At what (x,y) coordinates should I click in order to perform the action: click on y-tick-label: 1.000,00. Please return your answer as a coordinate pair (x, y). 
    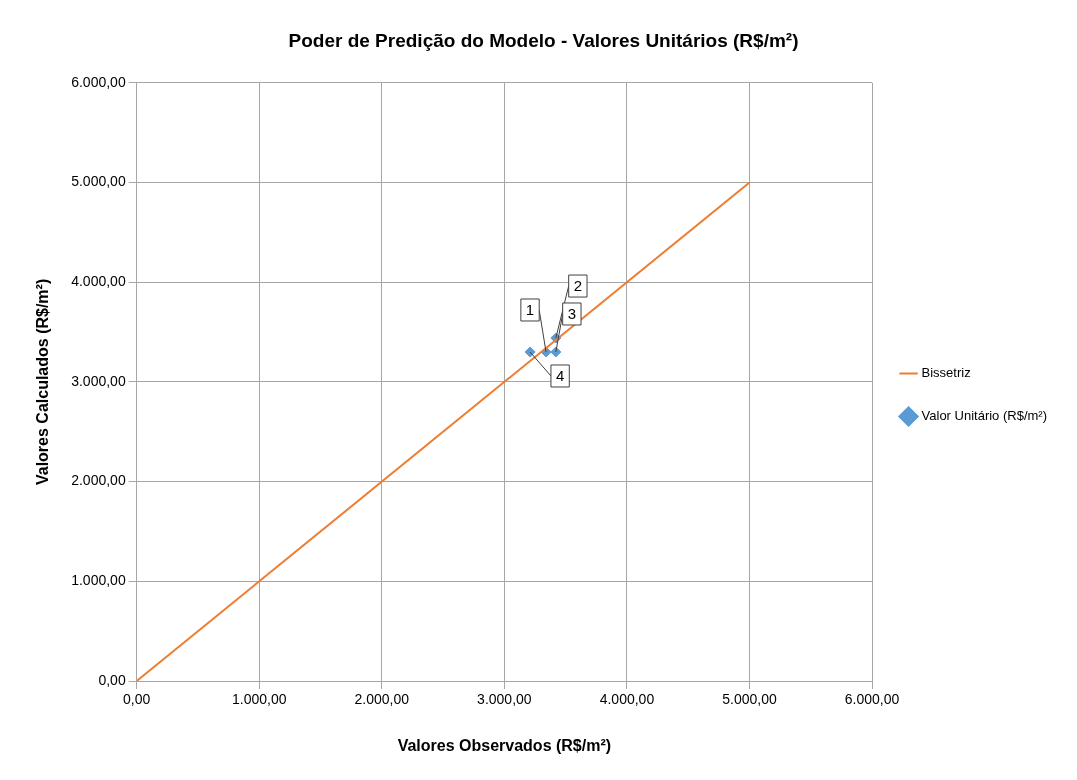
    Looking at the image, I should click on (98, 580).